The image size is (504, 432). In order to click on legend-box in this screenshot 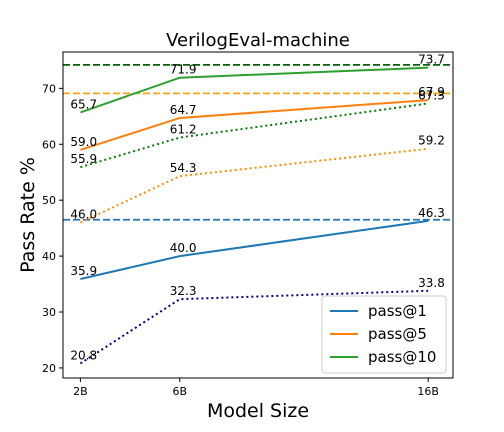, I will do `click(384, 334)`.